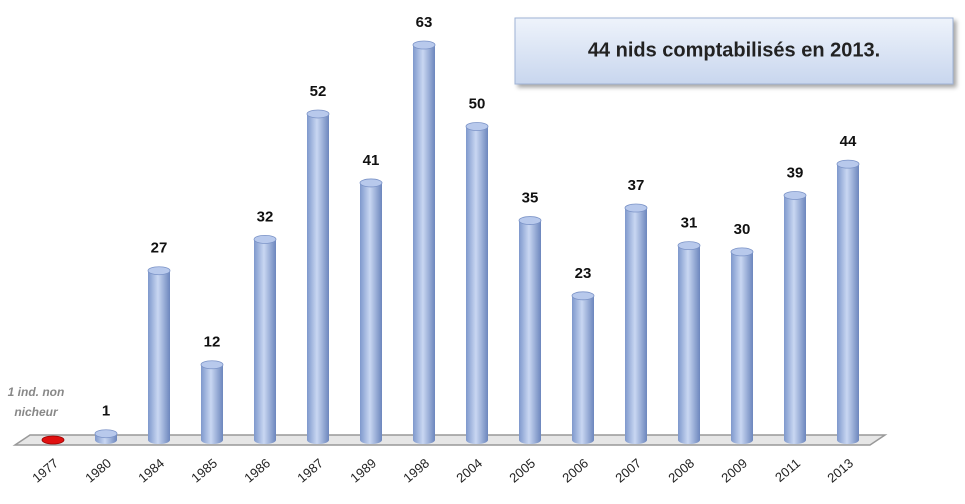 Image resolution: width=965 pixels, height=504 pixels. I want to click on value-label: 44, so click(848, 141).